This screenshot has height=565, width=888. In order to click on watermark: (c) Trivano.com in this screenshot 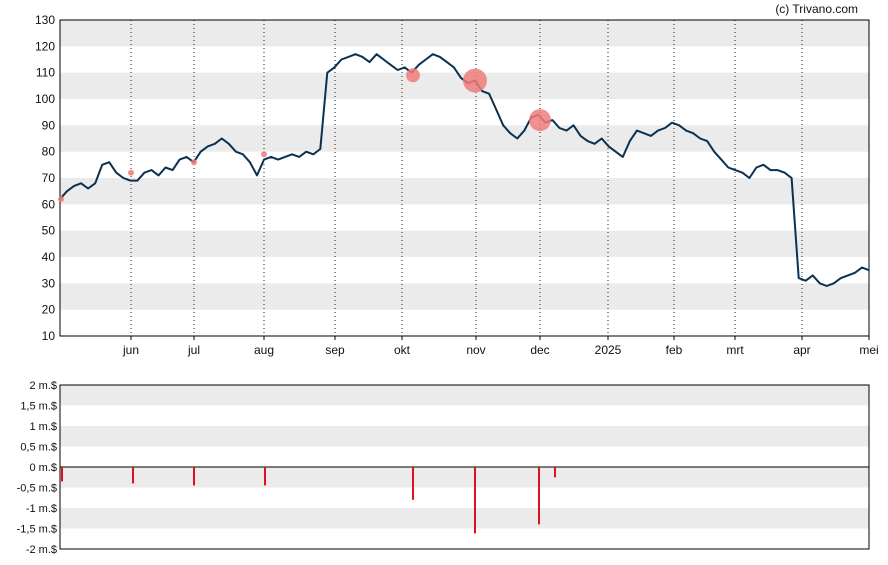, I will do `click(816, 9)`.